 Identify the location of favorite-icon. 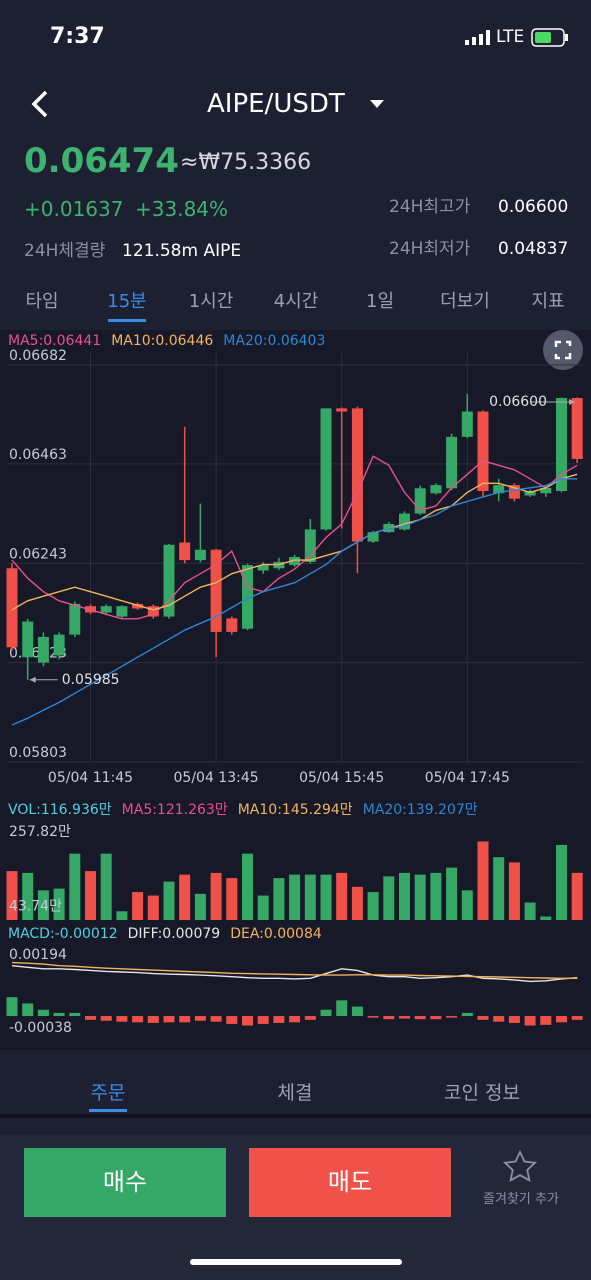
(520, 1166).